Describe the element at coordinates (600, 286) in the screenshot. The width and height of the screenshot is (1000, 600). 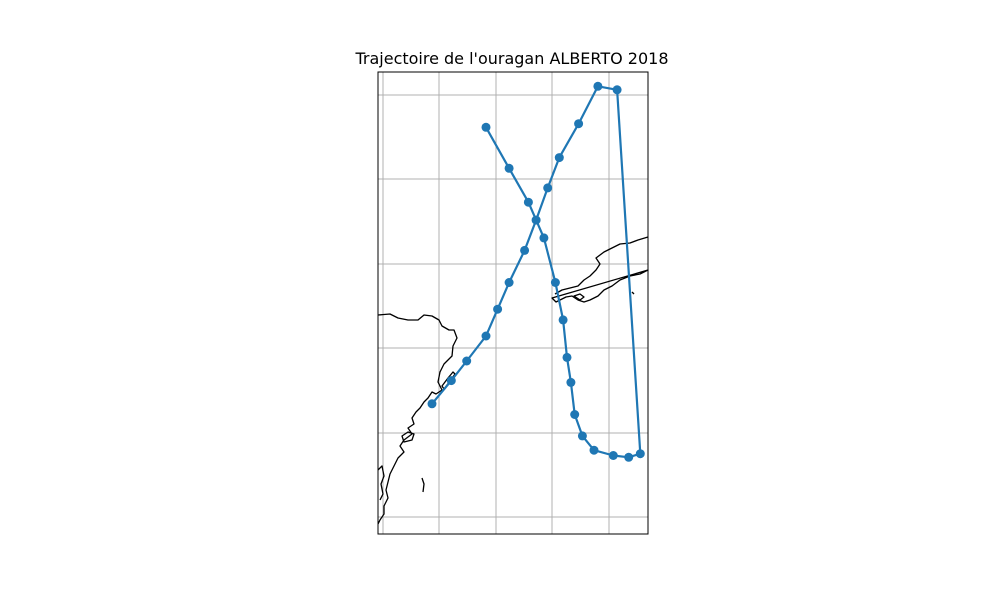
I see `coastline-cuba-south` at that location.